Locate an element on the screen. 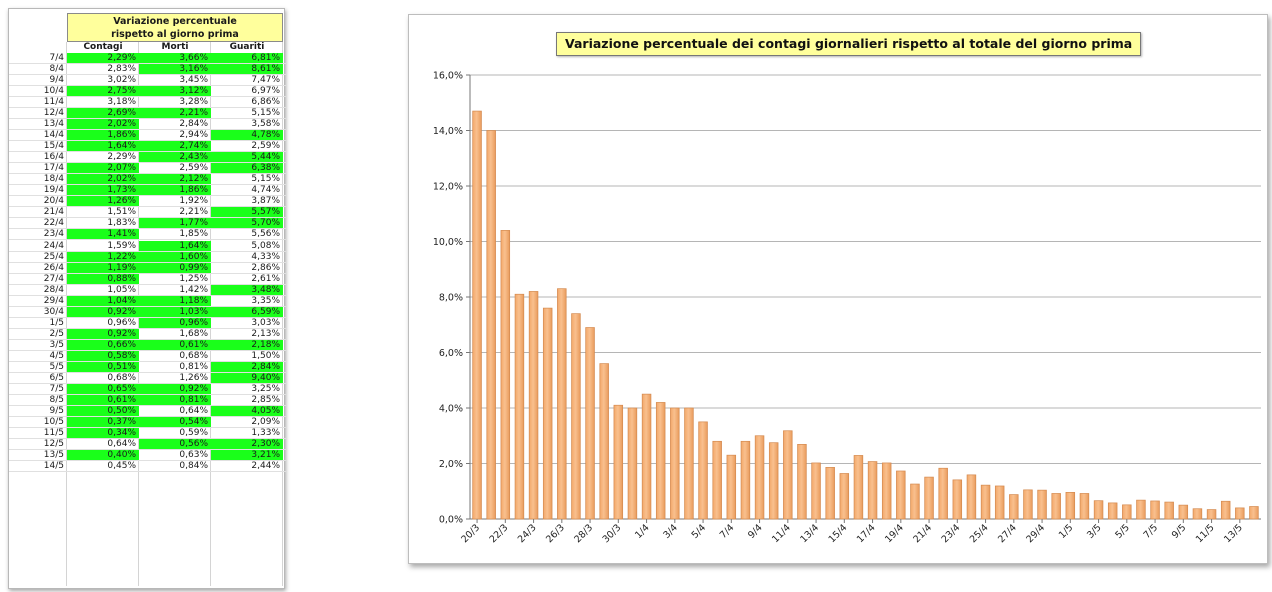 Image resolution: width=1272 pixels, height=592 pixels. row-date: 3/5 is located at coordinates (56, 344).